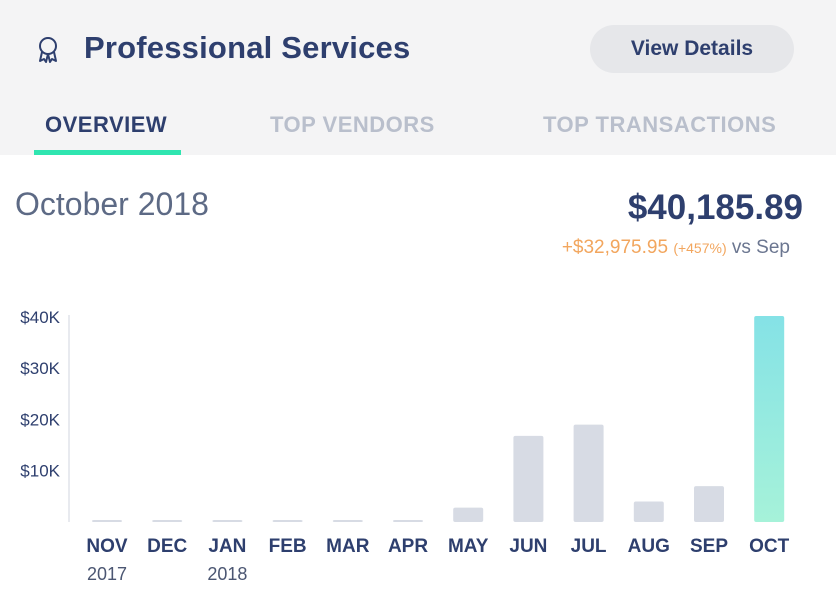  I want to click on award-ribbon-icon, so click(48, 50).